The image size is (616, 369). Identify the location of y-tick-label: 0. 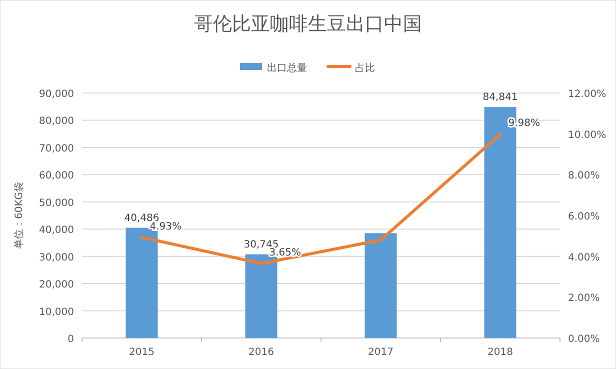
(71, 339).